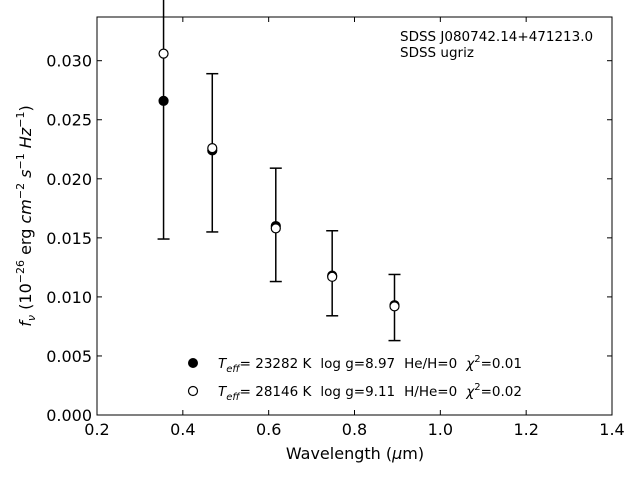  I want to click on x-tick-label: 1.4, so click(611, 429).